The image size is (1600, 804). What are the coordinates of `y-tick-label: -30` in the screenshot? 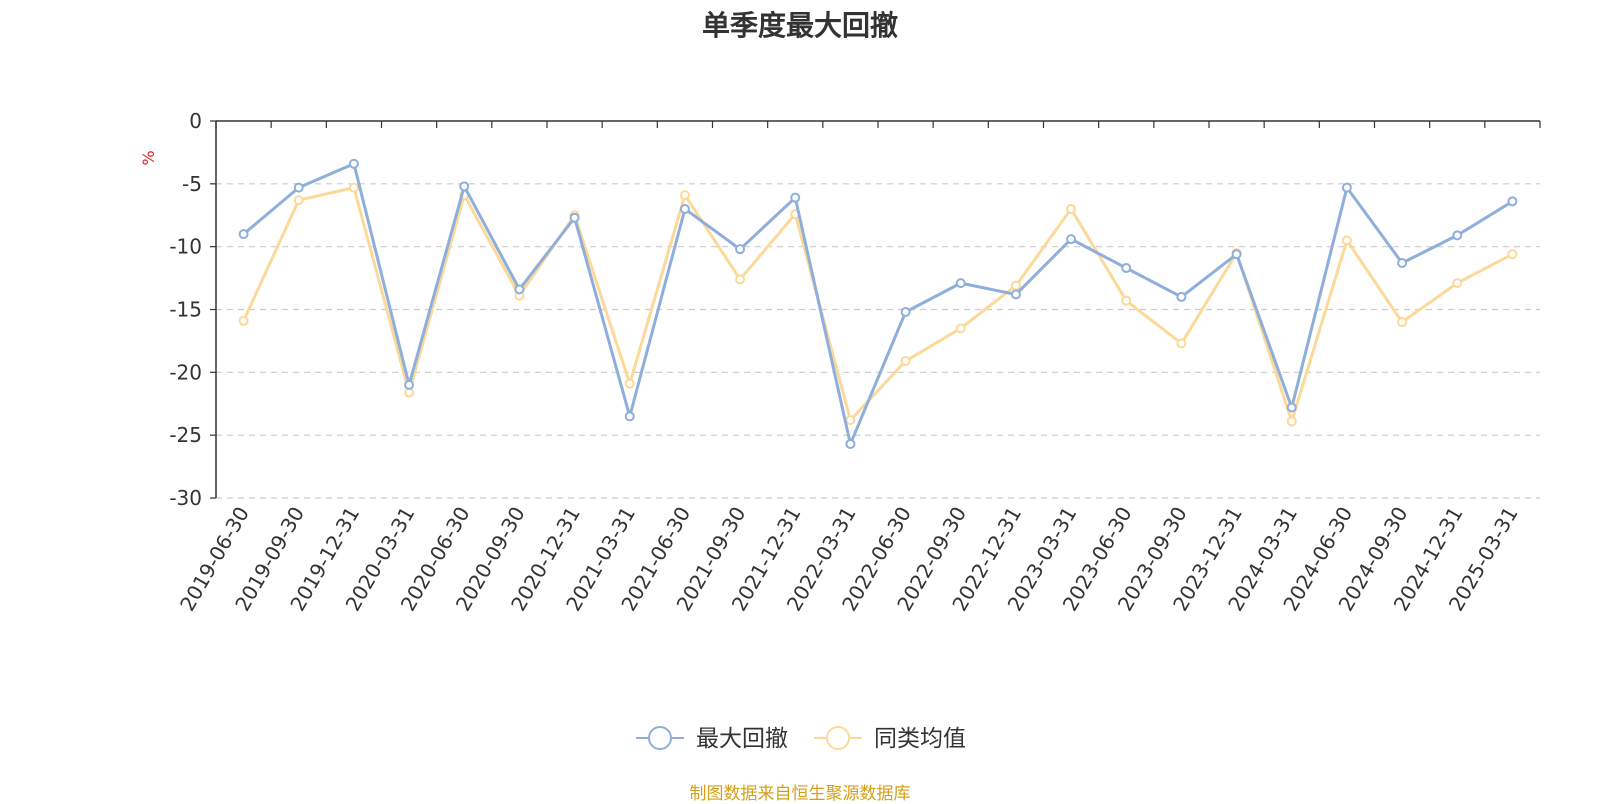 It's located at (185, 498).